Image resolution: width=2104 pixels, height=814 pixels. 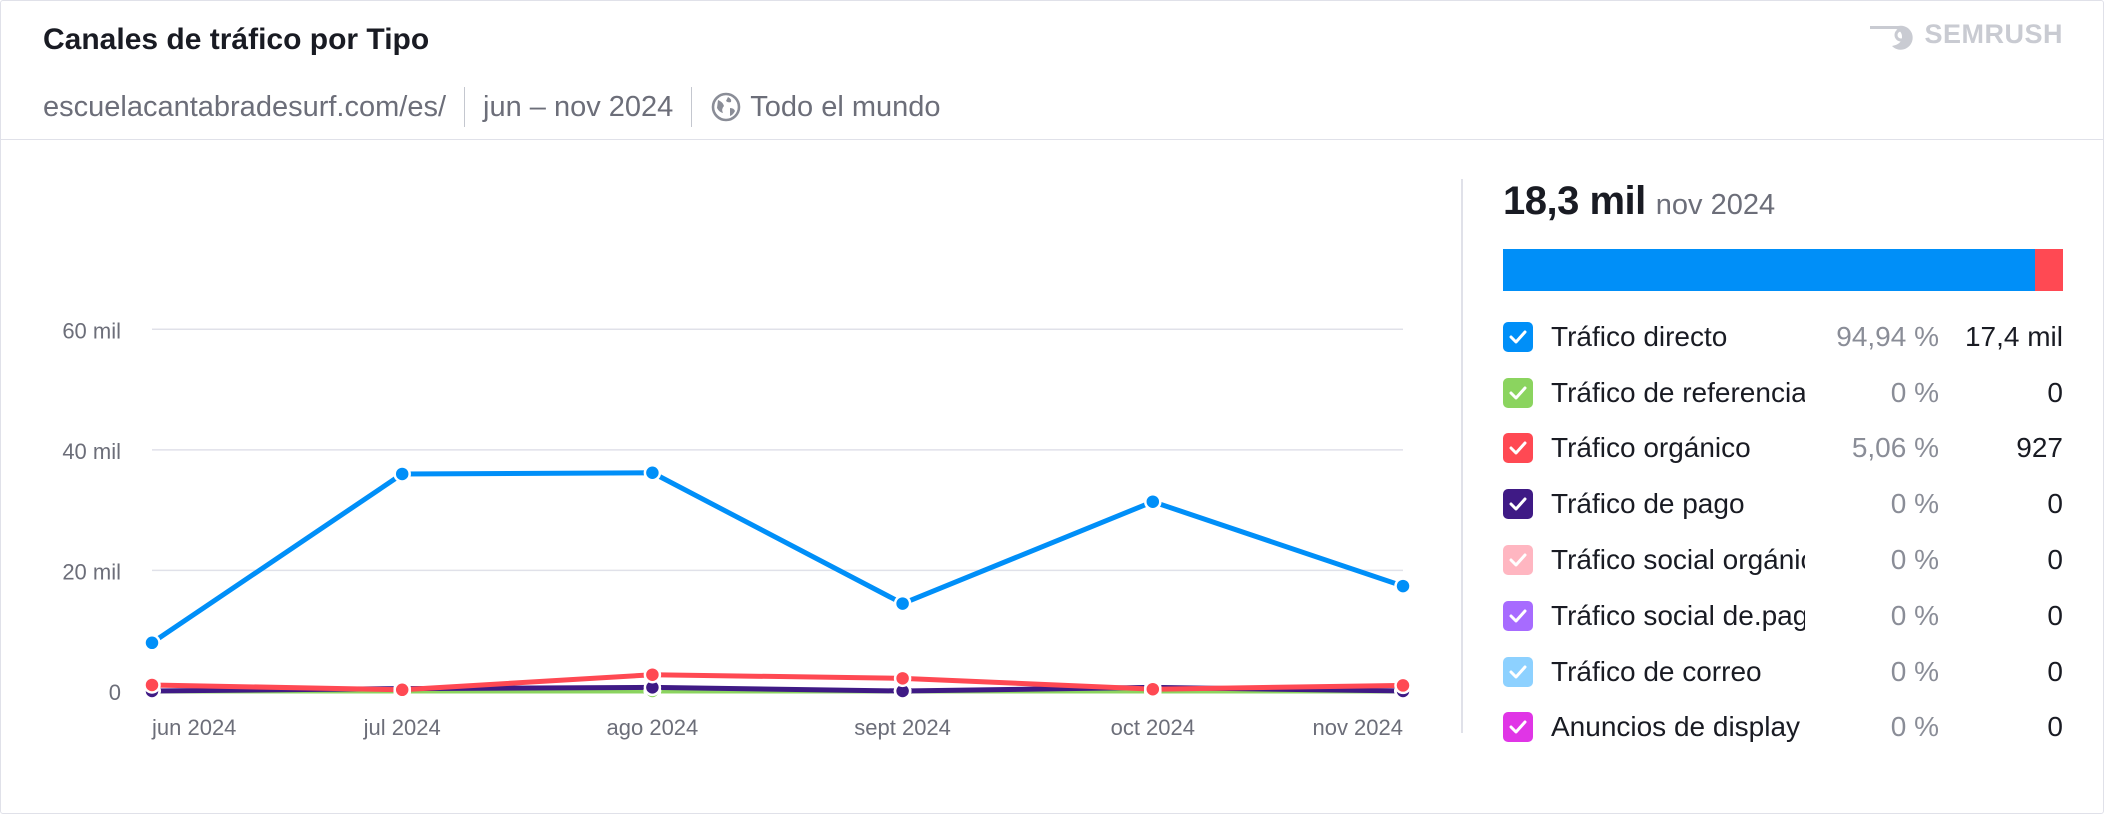 I want to click on legend-row: Tráfico de pago 0 % 0, so click(x=1783, y=504).